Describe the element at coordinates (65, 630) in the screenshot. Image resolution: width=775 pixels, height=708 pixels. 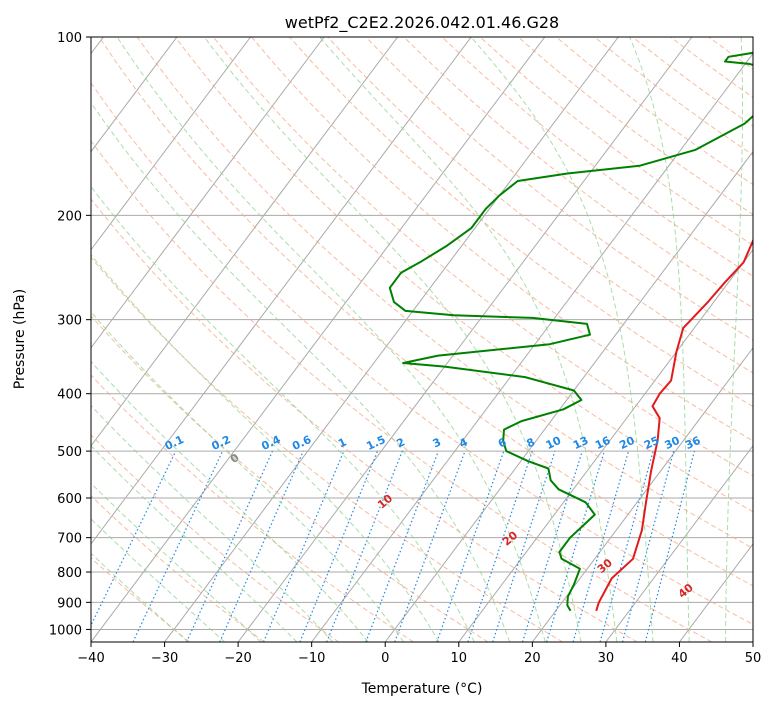
I see `y-tick-label: 1000` at that location.